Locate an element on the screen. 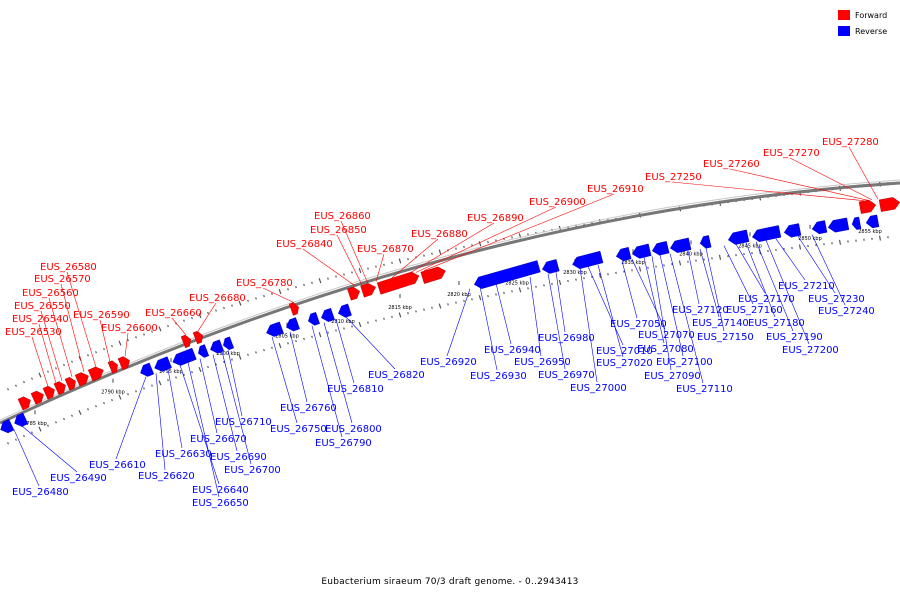 This screenshot has height=600, width=900. reverse-gene-label: EUS_26920 is located at coordinates (448, 362).